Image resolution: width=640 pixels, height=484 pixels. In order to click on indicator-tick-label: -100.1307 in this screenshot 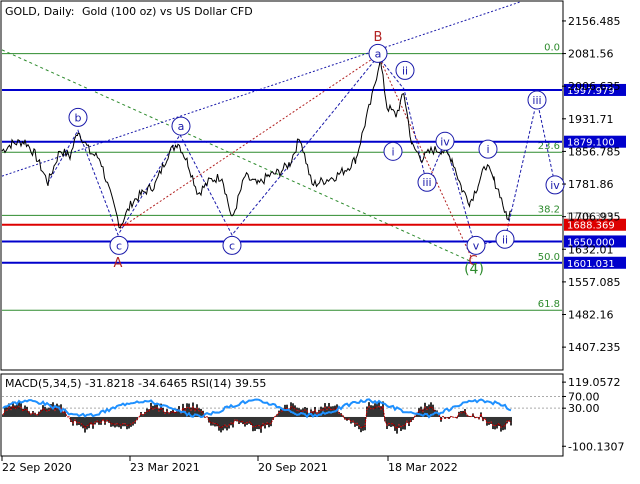, I will do `click(596, 446)`.